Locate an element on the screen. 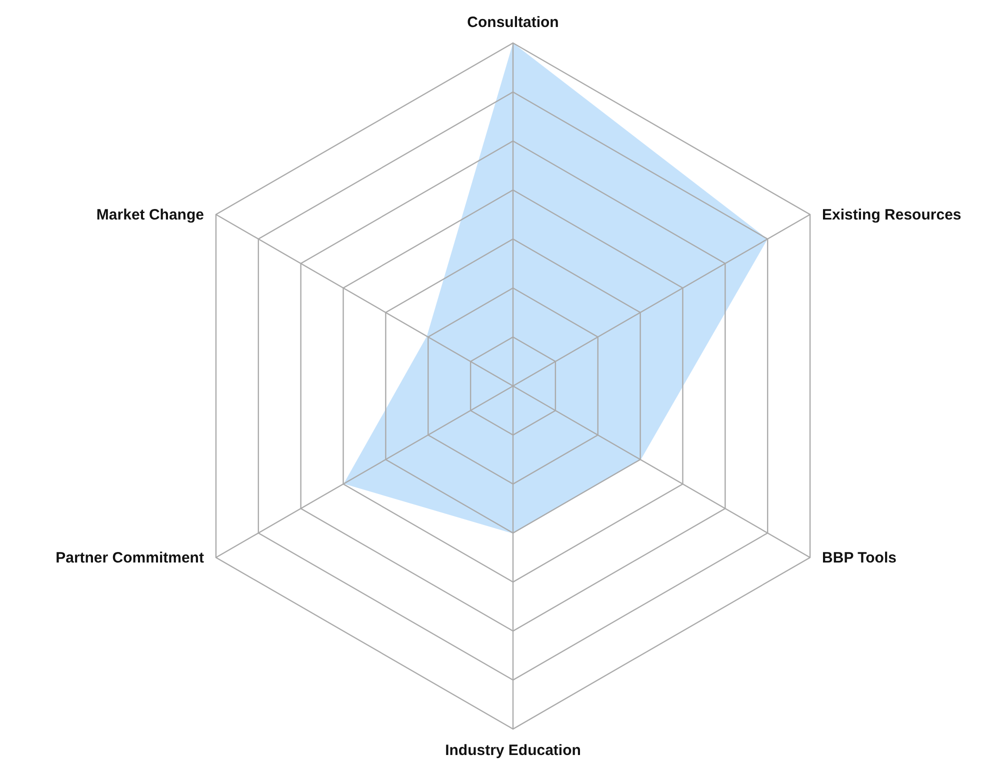 The width and height of the screenshot is (994, 765). spoke-label: Existing Resources is located at coordinates (892, 215).